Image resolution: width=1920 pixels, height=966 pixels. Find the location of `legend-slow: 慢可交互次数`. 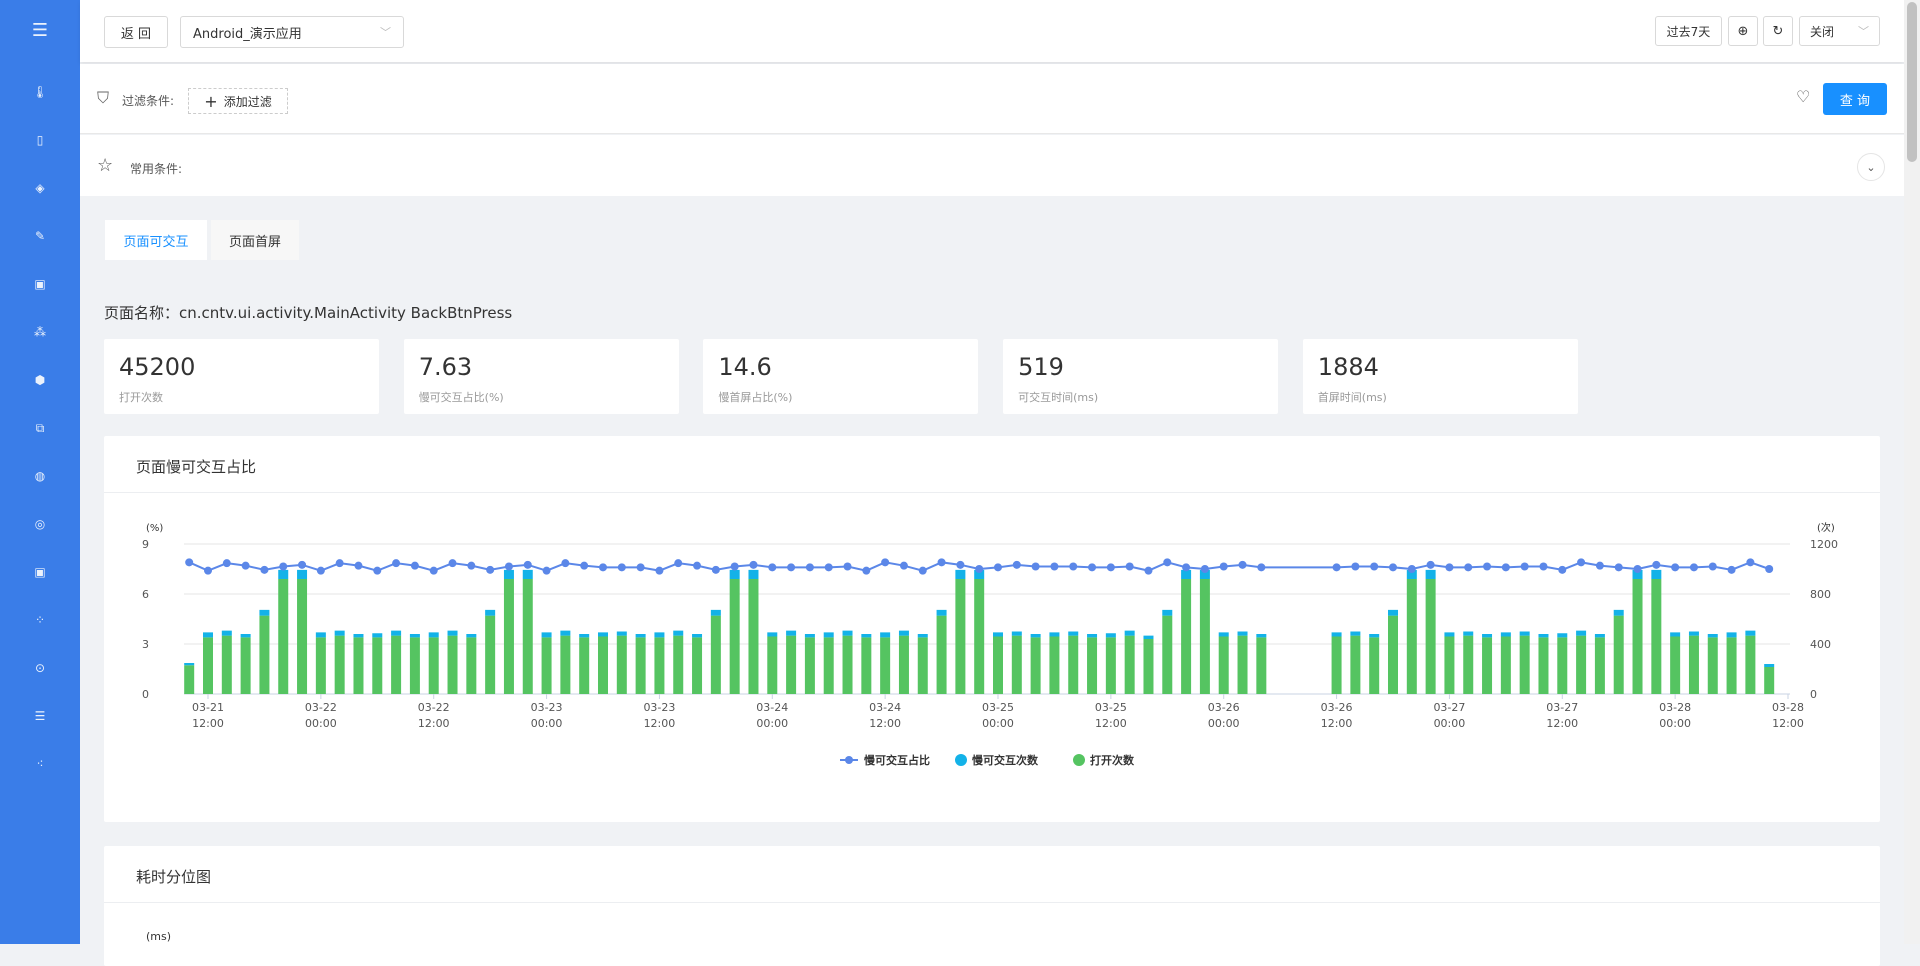

legend-slow: 慢可交互次数 is located at coordinates (1005, 760).